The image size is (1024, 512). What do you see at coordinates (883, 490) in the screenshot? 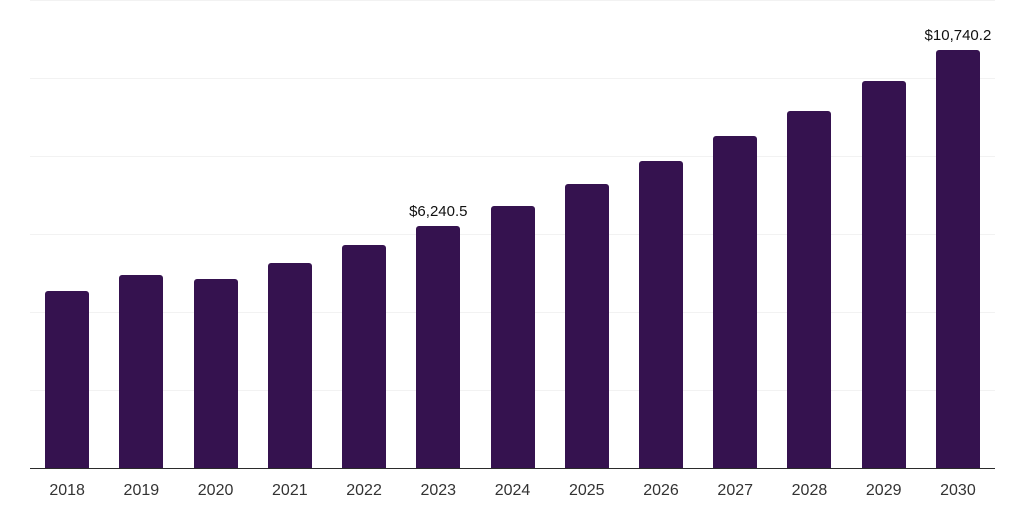
I see `x-tick-label: 2029` at bounding box center [883, 490].